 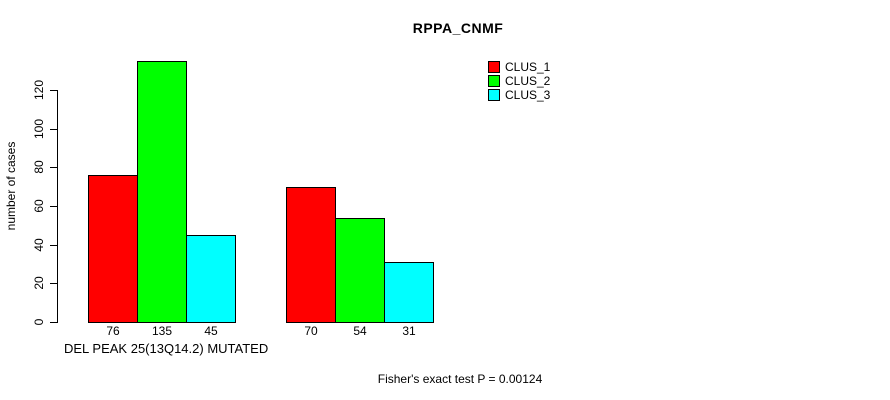 What do you see at coordinates (360, 270) in the screenshot?
I see `bar-clus_2-group2` at bounding box center [360, 270].